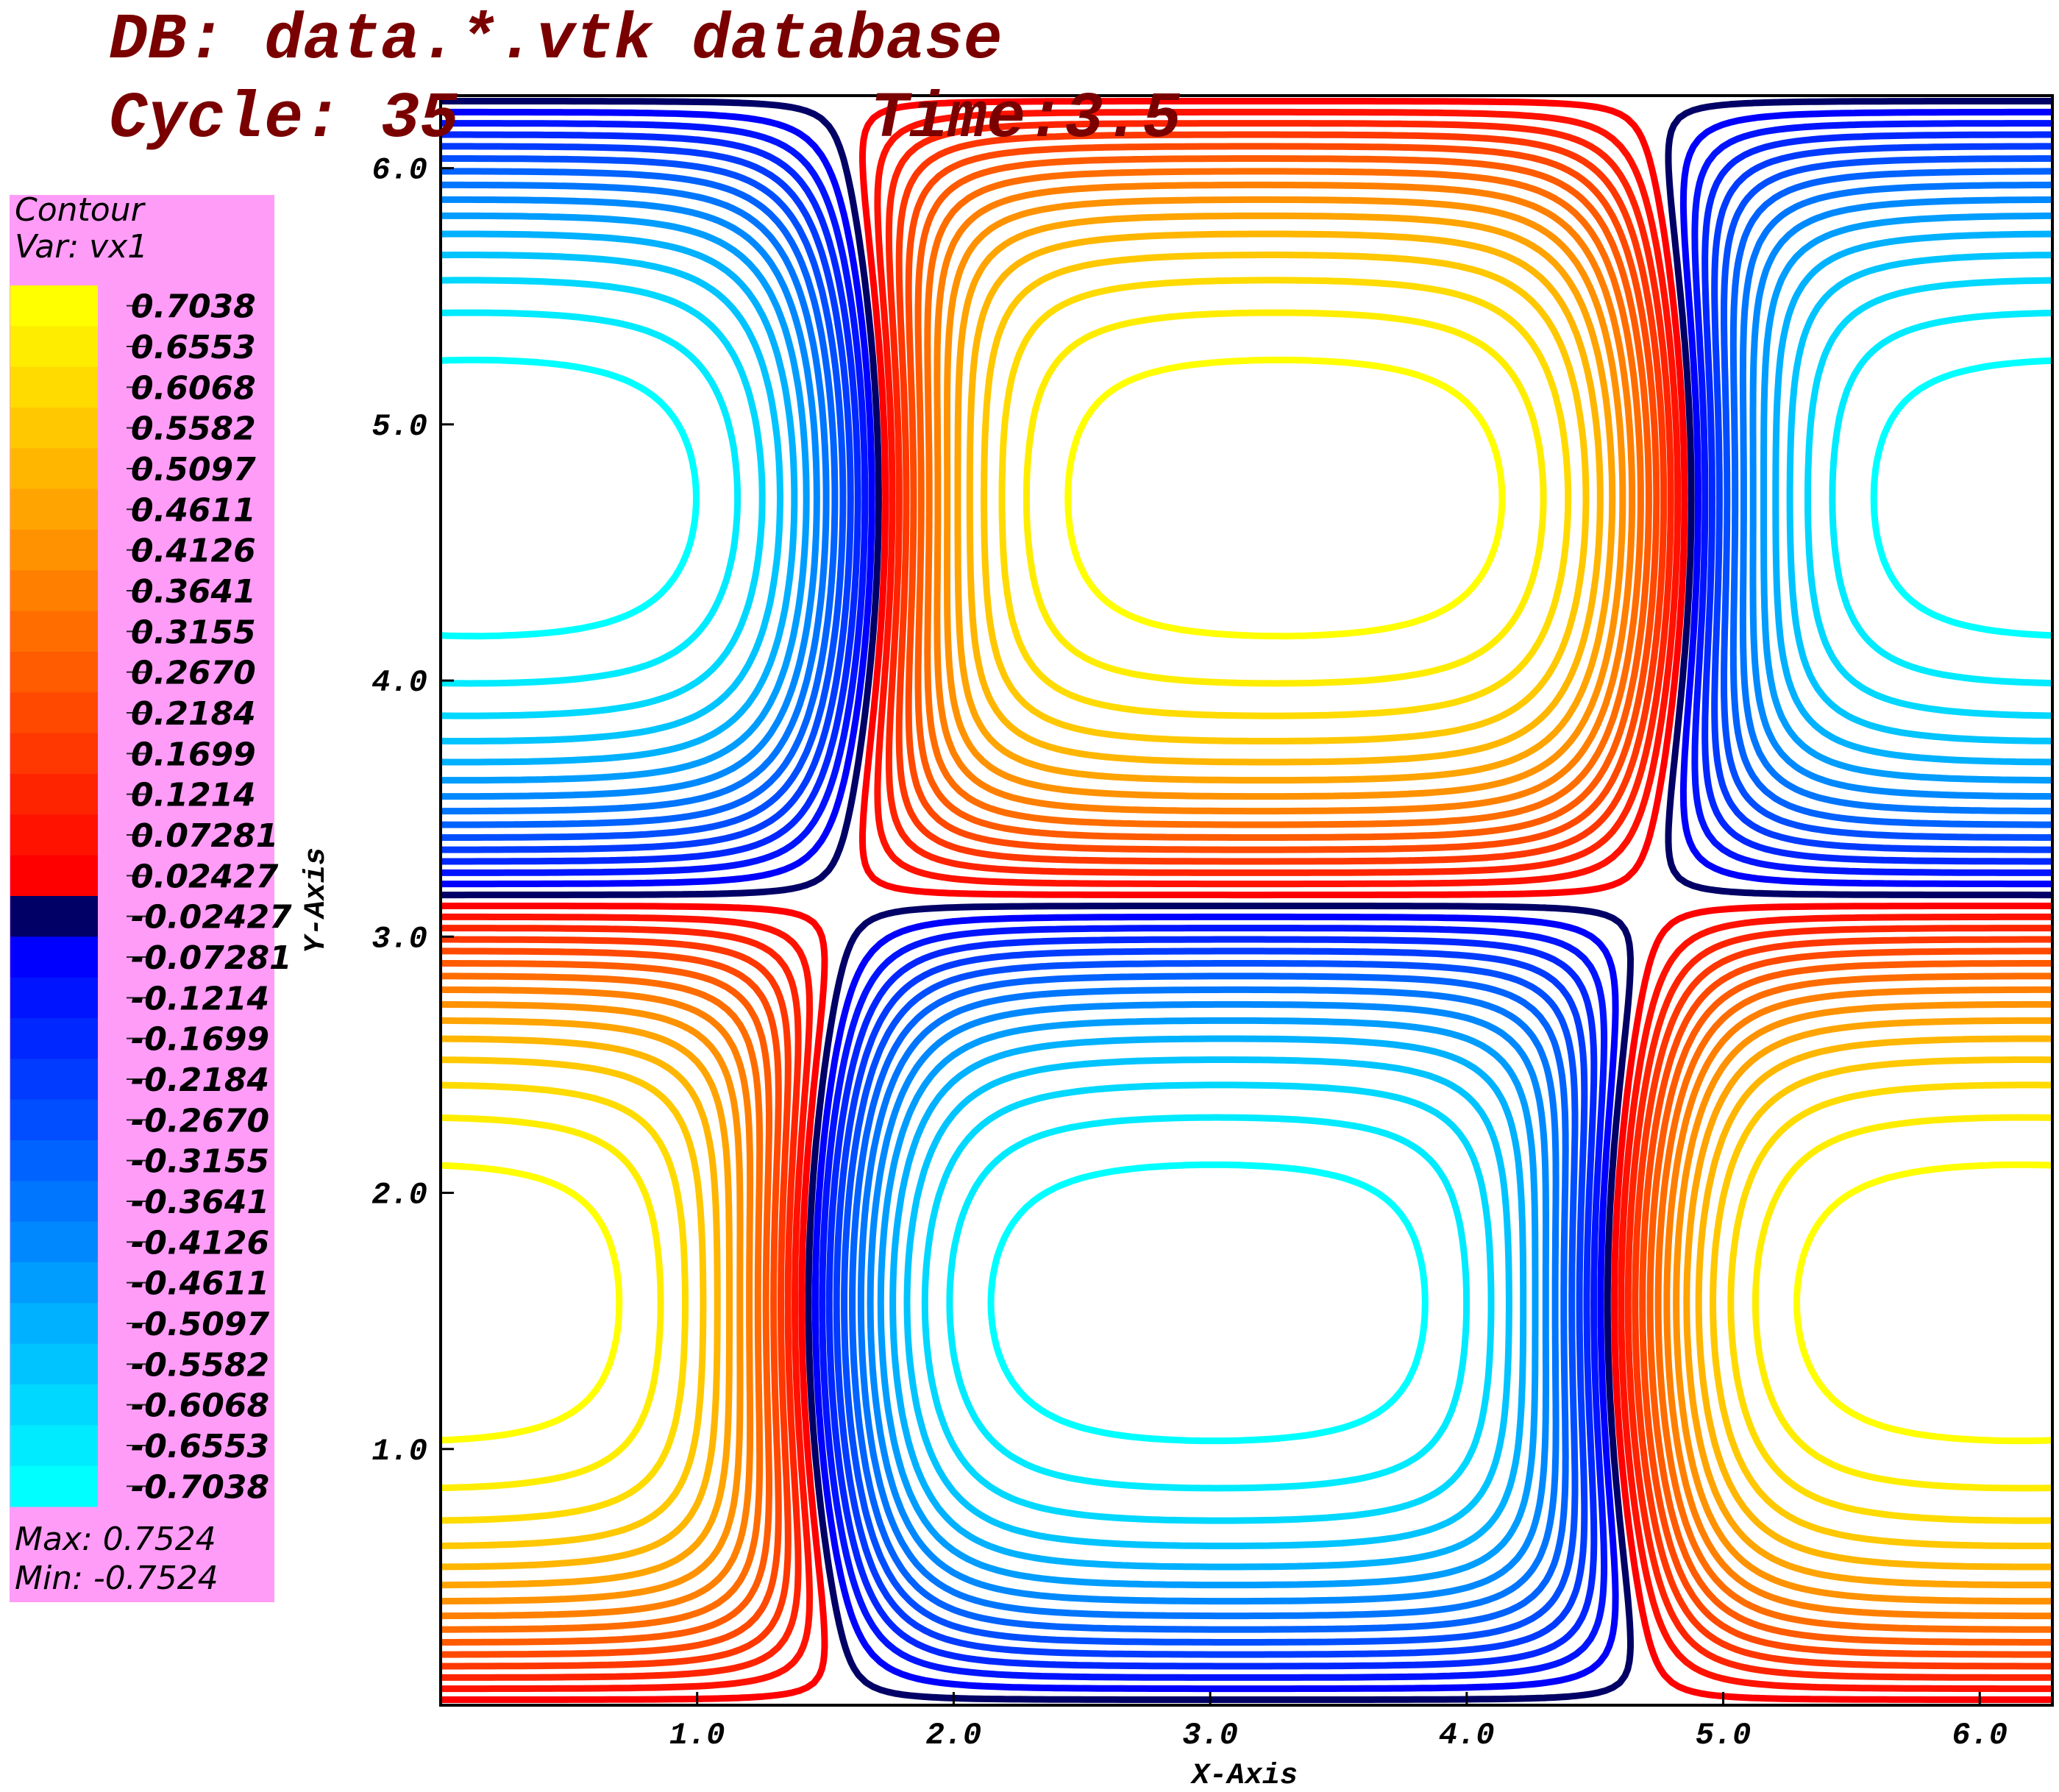 This screenshot has width=2059, height=1792. I want to click on legend-label: -0.3155, so click(200, 1162).